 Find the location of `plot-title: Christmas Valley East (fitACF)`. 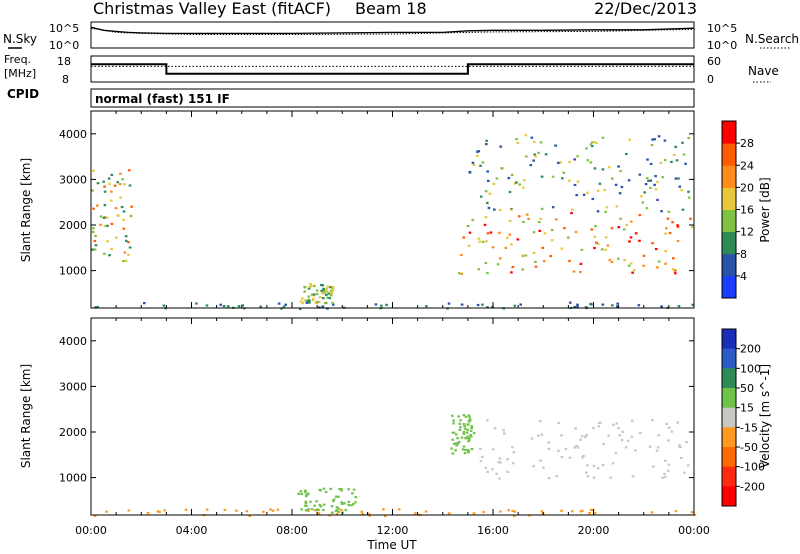

plot-title: Christmas Valley East (fitACF) is located at coordinates (212, 9).